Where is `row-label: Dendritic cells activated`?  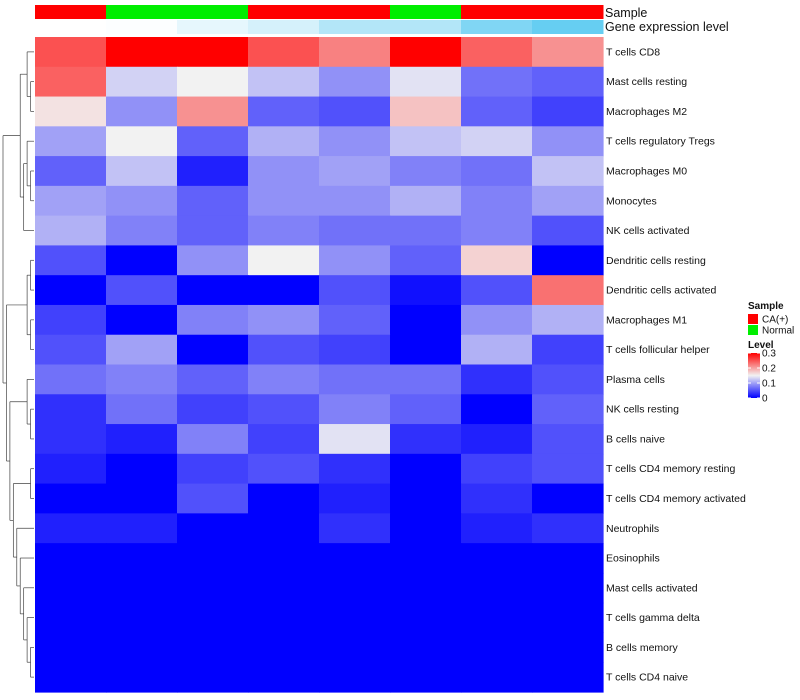 row-label: Dendritic cells activated is located at coordinates (661, 291).